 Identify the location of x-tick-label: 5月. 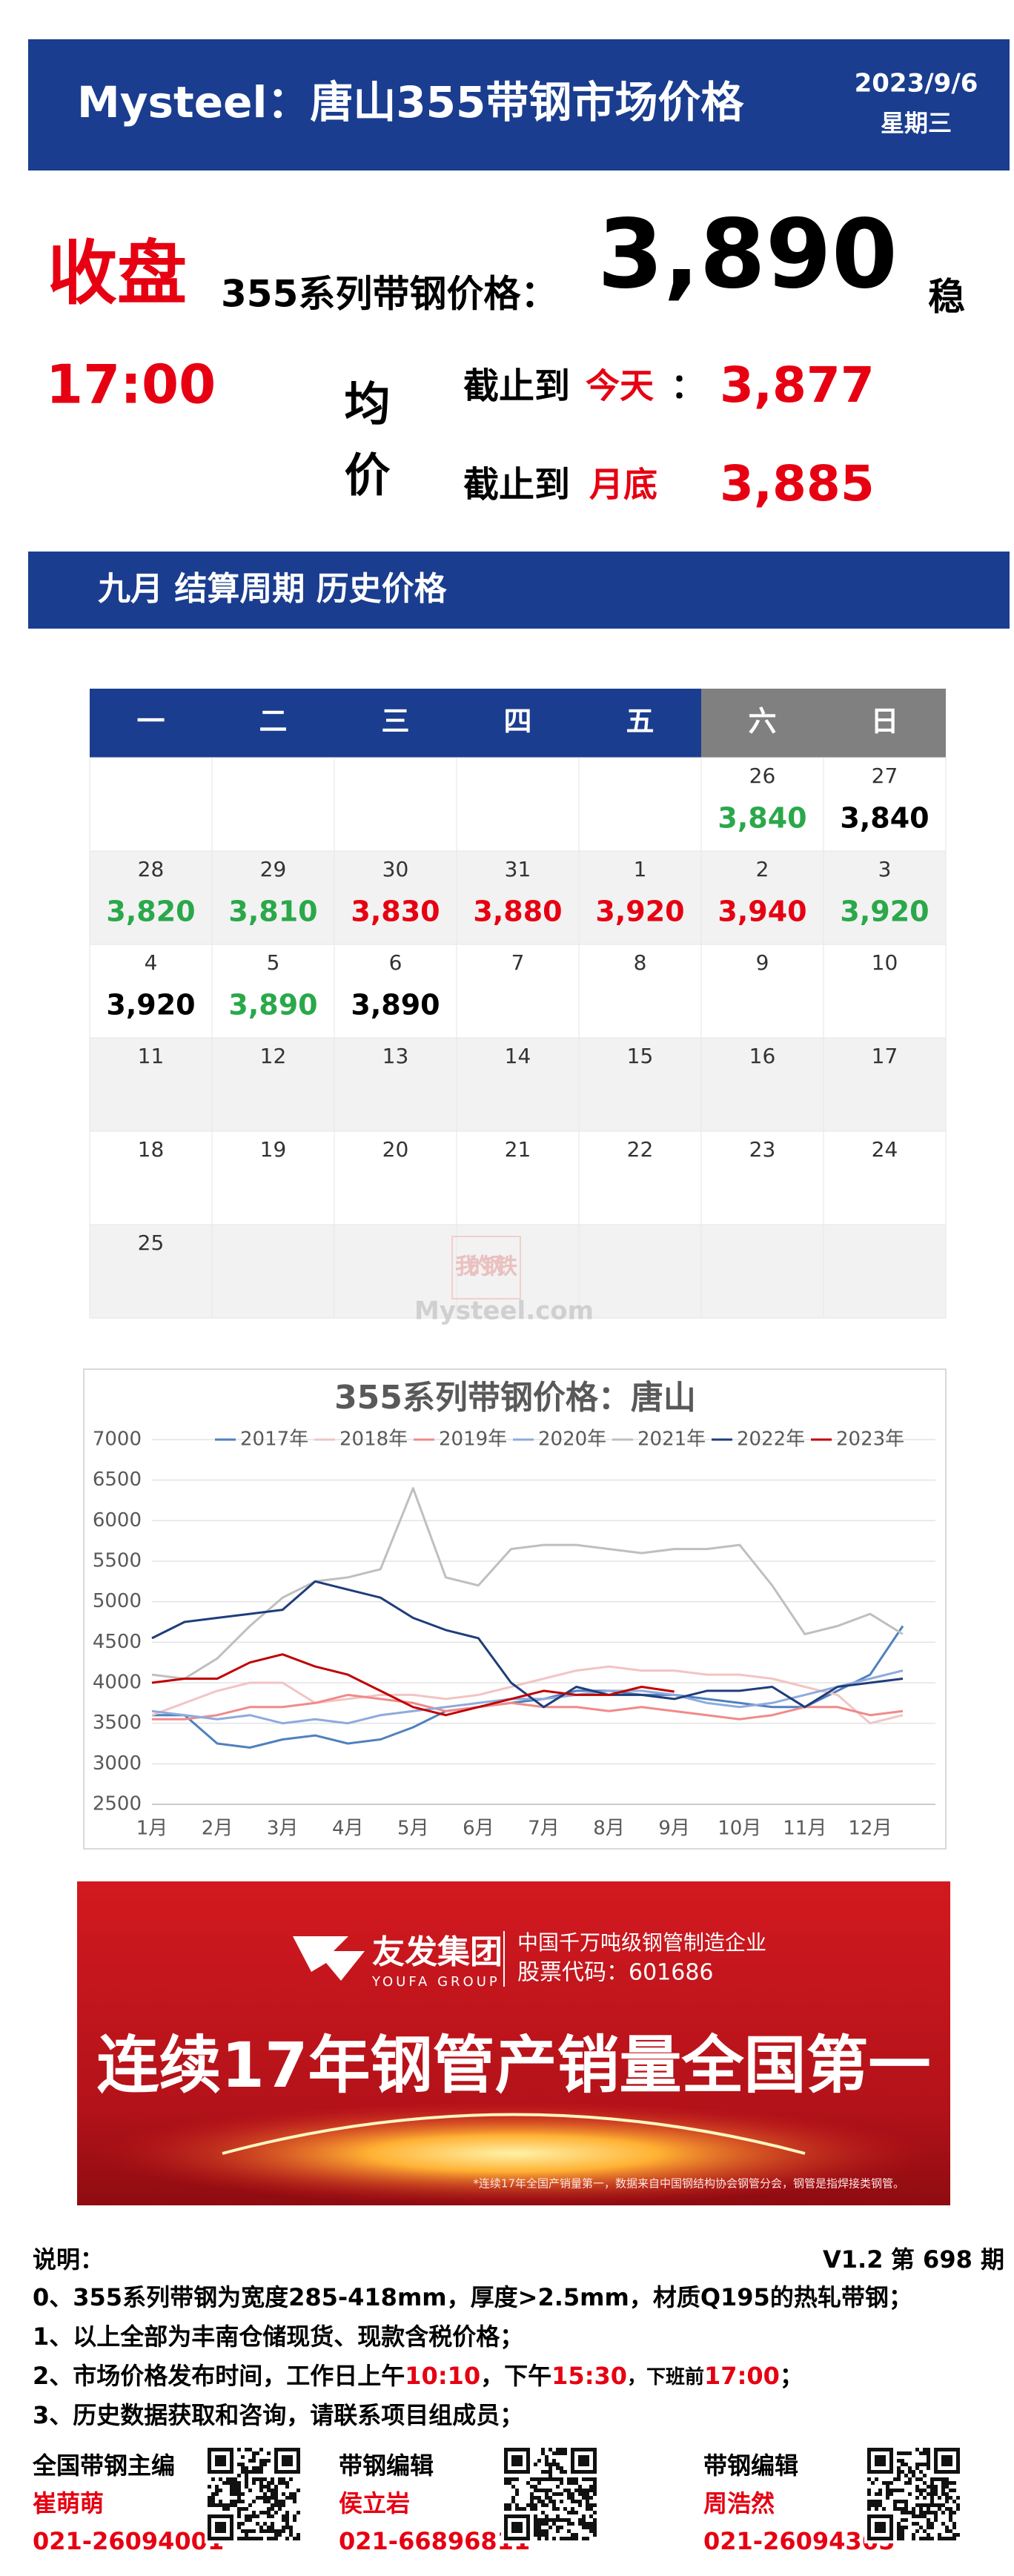
(413, 1829).